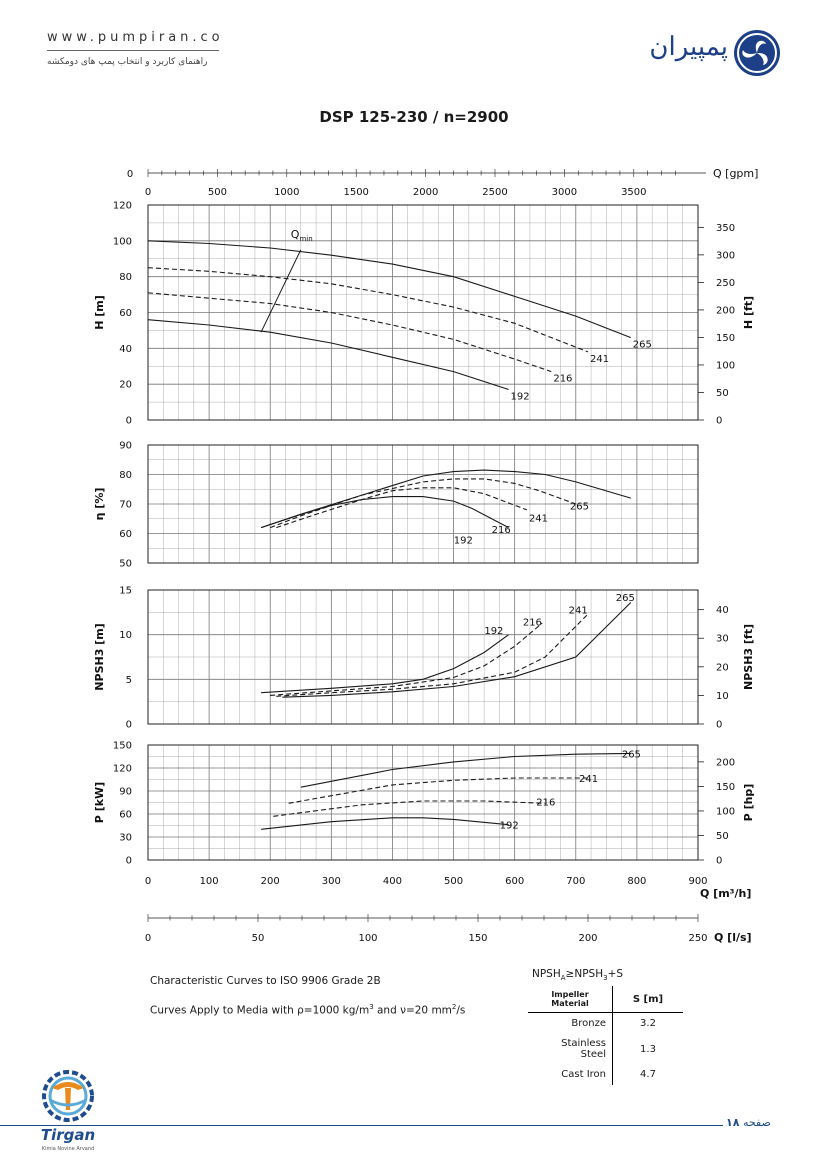 The width and height of the screenshot is (828, 1171). I want to click on m3h-tick-label: 300, so click(331, 881).